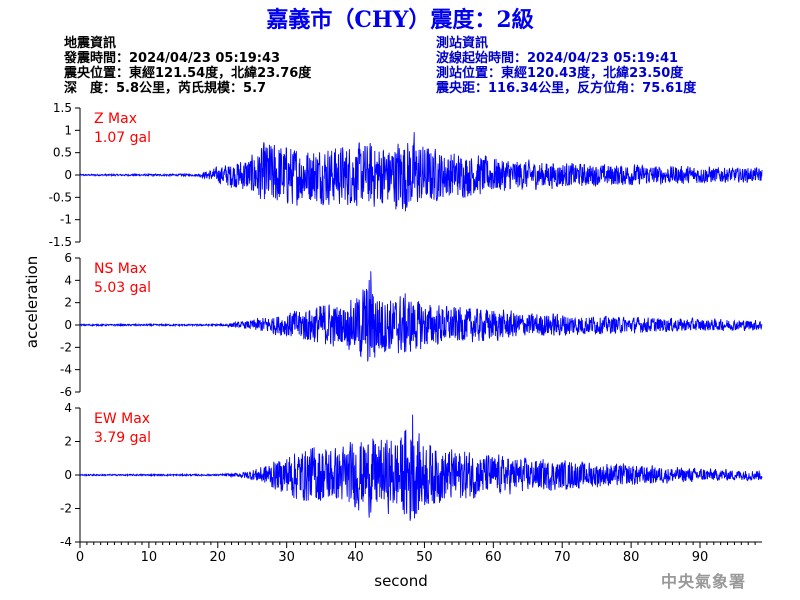  What do you see at coordinates (66, 220) in the screenshot?
I see `y-tick-label-z: -1` at bounding box center [66, 220].